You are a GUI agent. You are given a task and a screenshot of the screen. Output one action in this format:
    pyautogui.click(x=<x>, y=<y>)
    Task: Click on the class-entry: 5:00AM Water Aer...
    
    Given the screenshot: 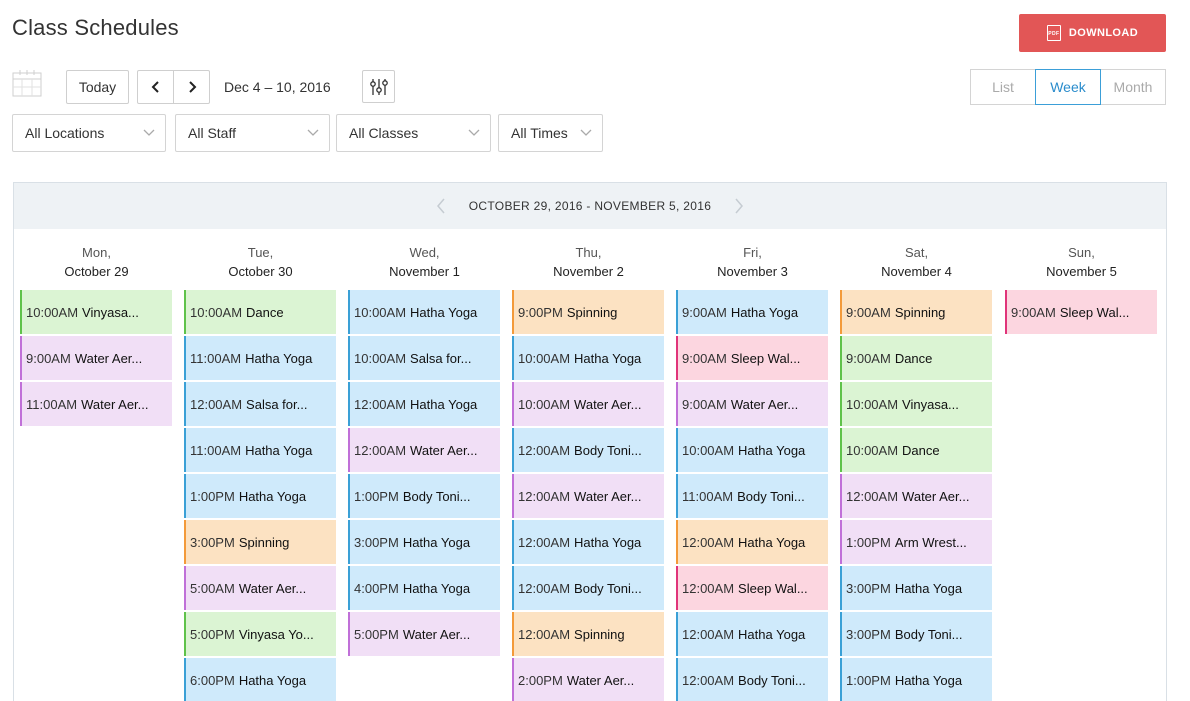 What is the action you would take?
    pyautogui.click(x=260, y=588)
    